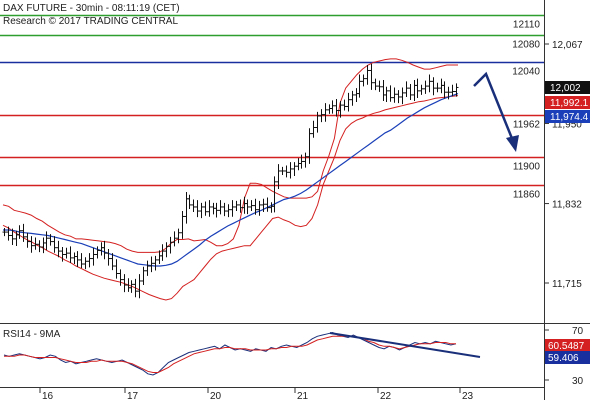  Describe the element at coordinates (578, 331) in the screenshot. I see `rsi-tick-label: 70` at that location.